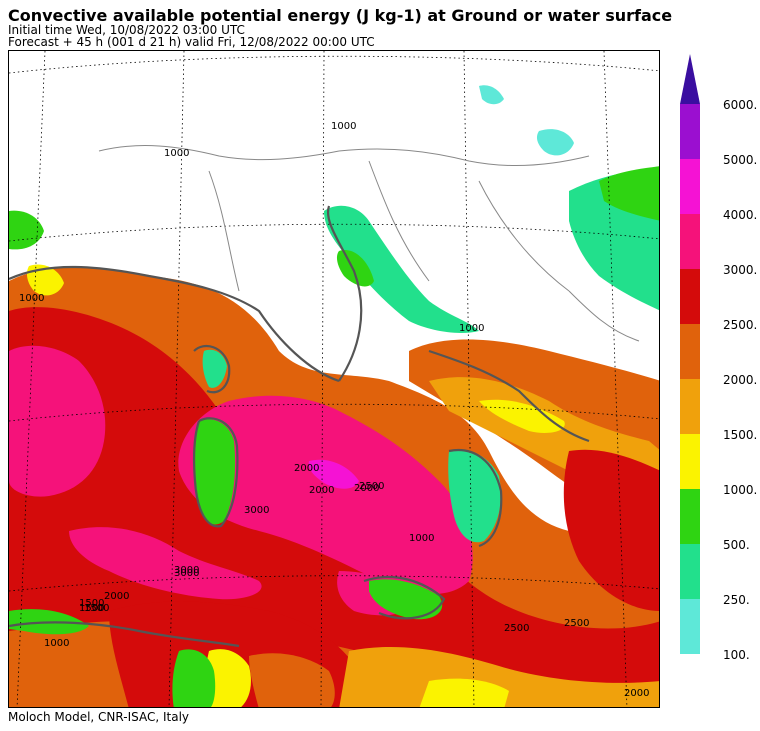 Image resolution: width=760 pixels, height=731 pixels. Describe the element at coordinates (406, 599) in the screenshot. I see `cape-region-green-sicily` at that location.